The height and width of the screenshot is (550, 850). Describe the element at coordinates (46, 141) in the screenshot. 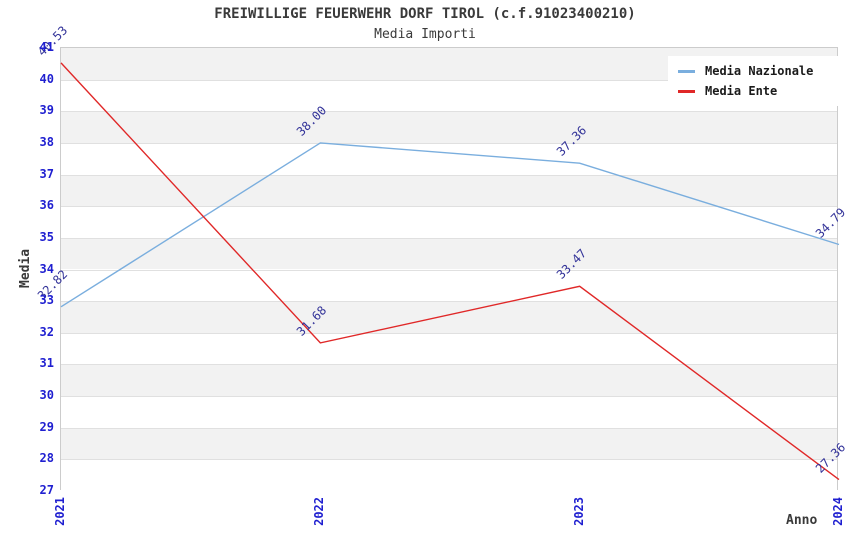

I see `y-tick-label: 38` at that location.